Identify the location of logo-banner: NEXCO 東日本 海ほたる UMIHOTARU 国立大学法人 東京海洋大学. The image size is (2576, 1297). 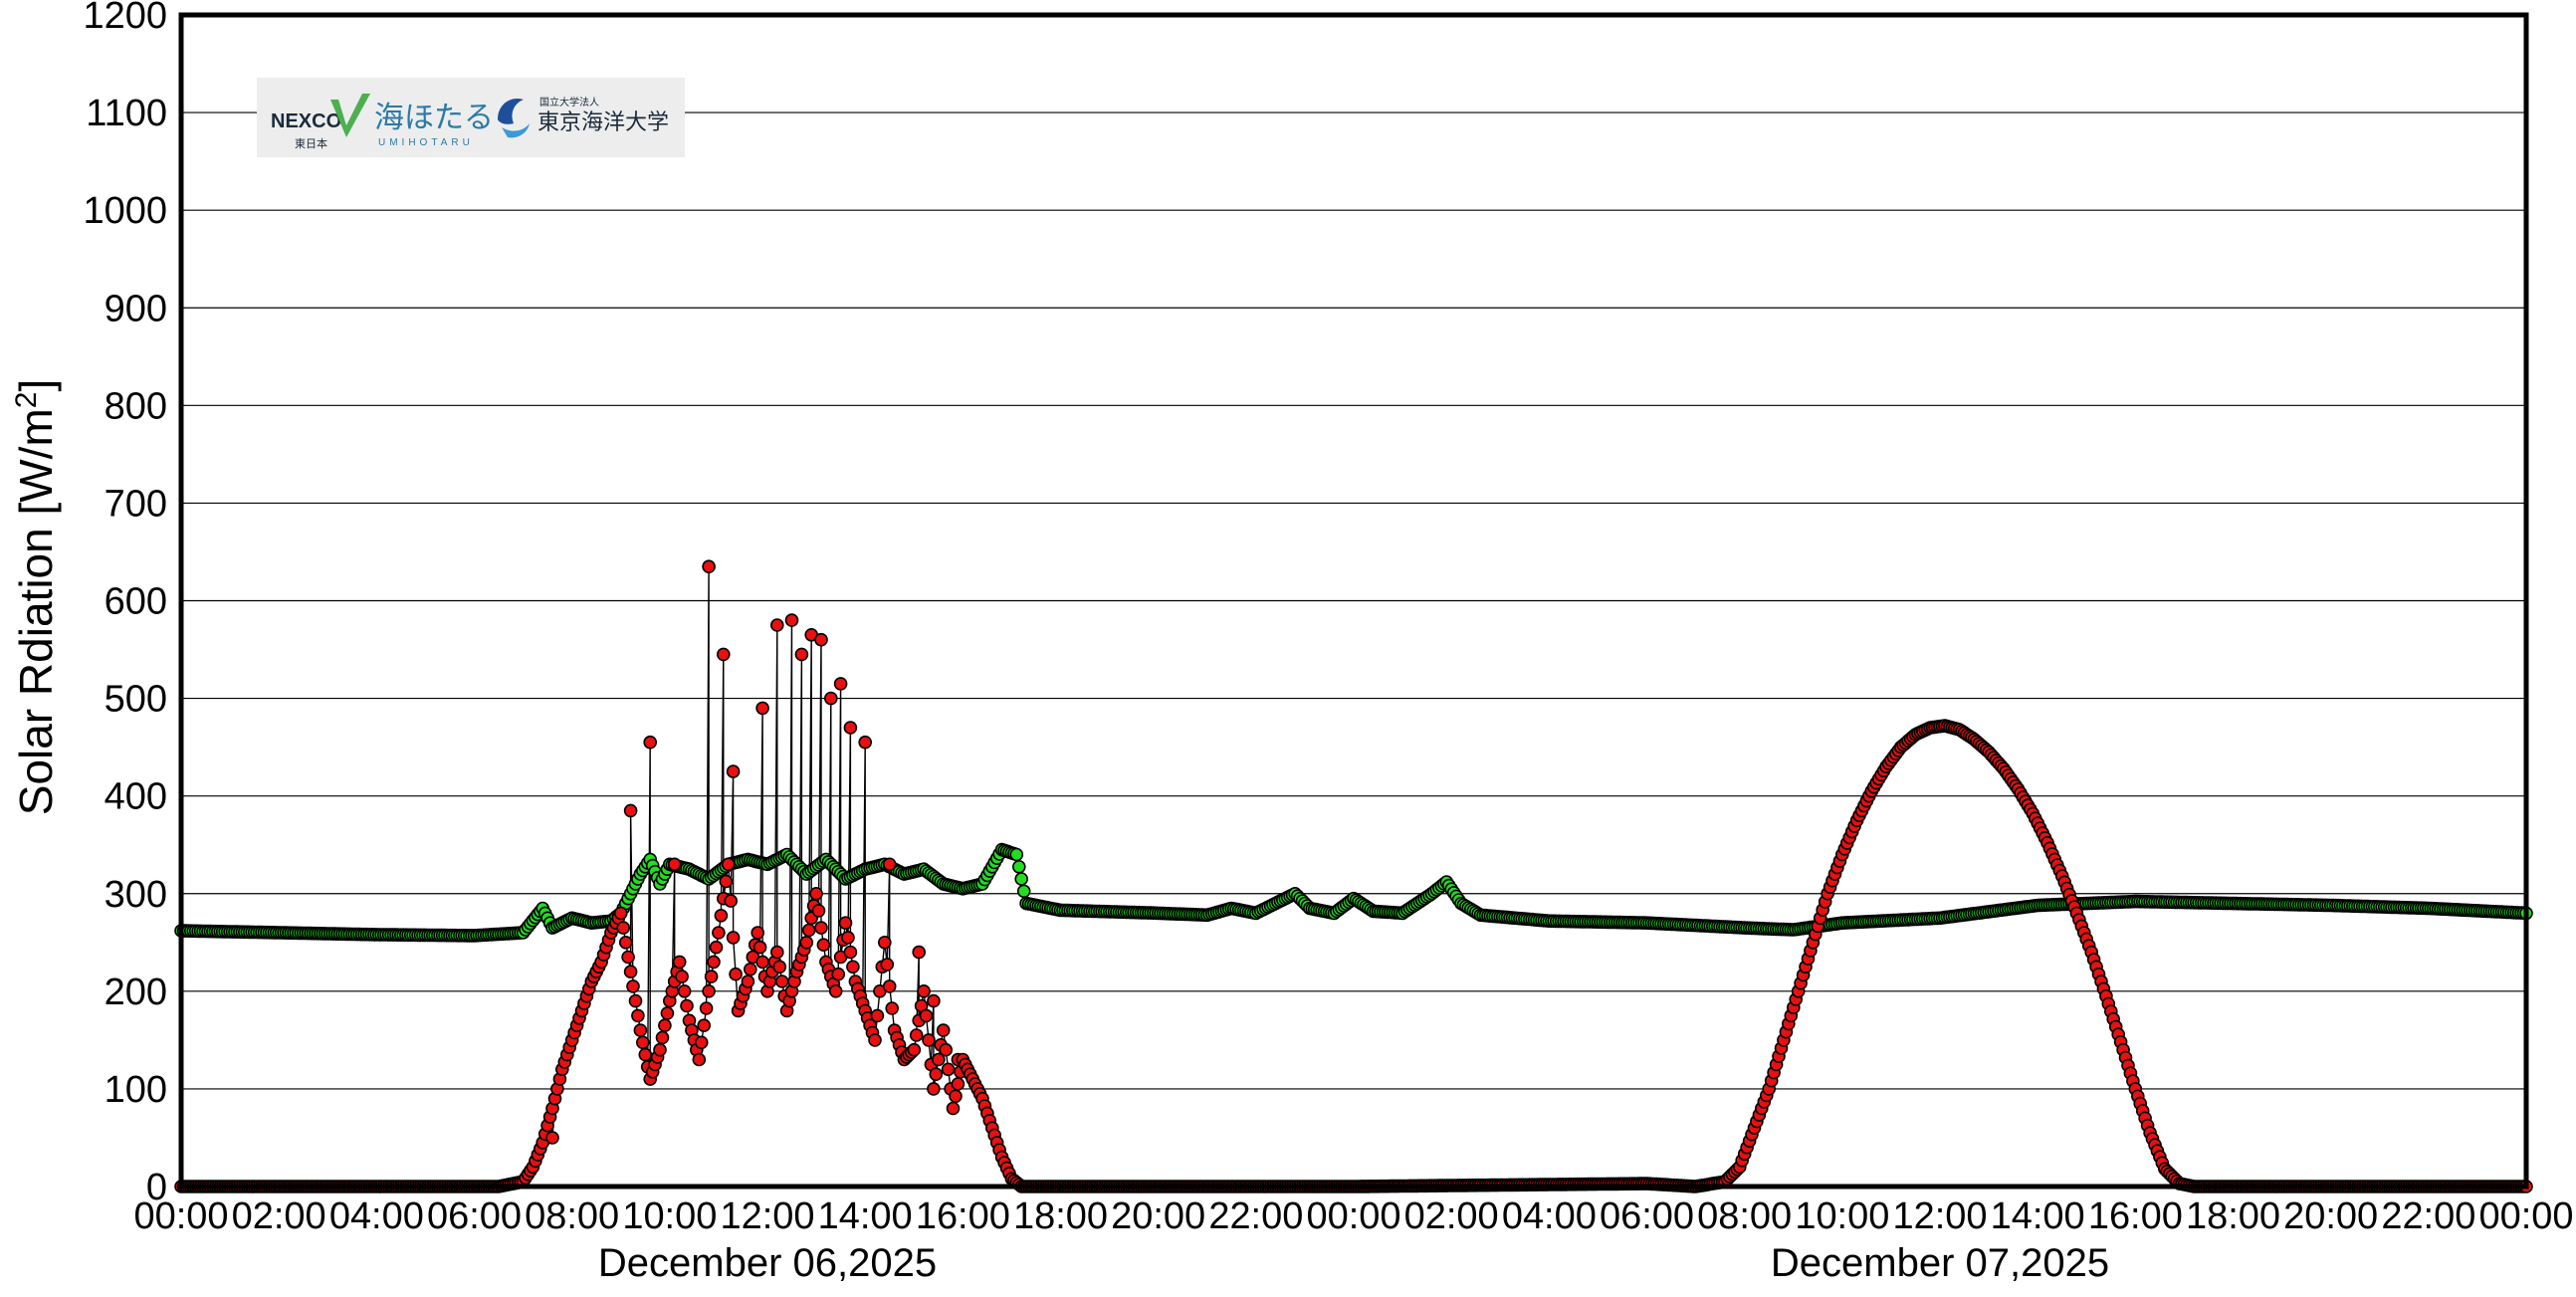
(471, 117).